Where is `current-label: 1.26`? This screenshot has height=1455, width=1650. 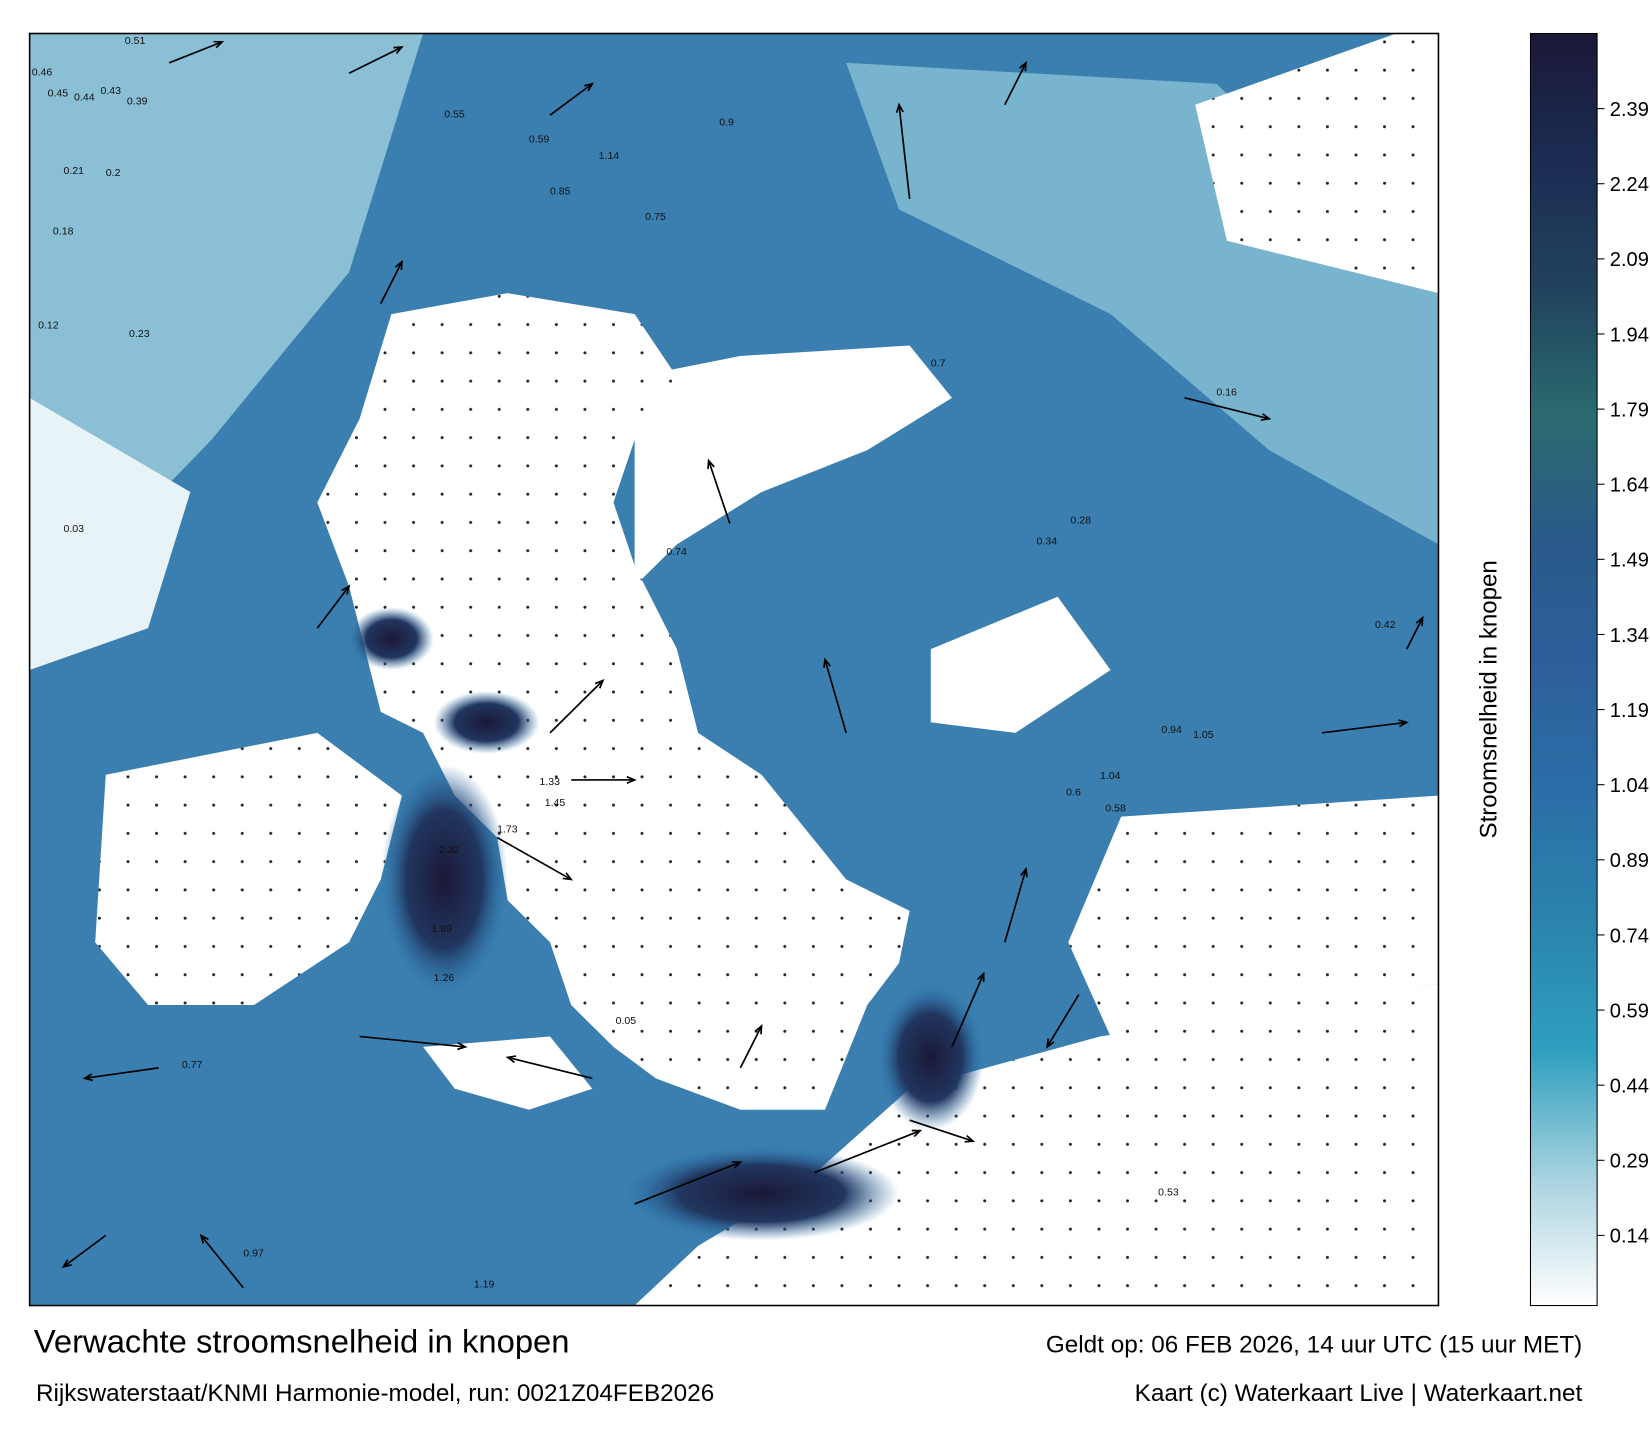
current-label: 1.26 is located at coordinates (444, 978).